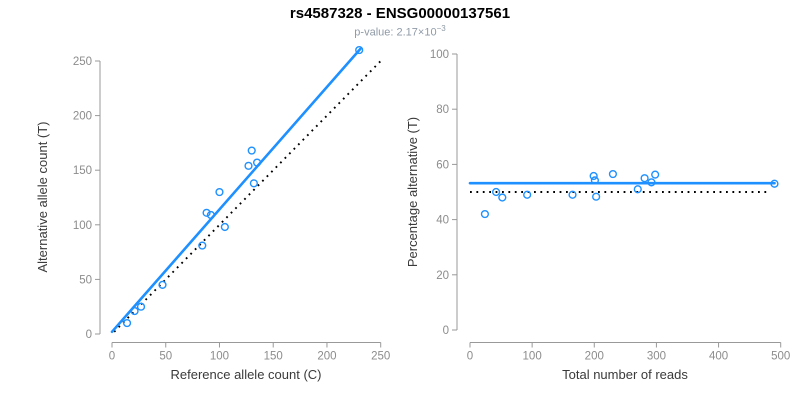 The height and width of the screenshot is (400, 800). What do you see at coordinates (442, 276) in the screenshot?
I see `y-tick-label: 20` at bounding box center [442, 276].